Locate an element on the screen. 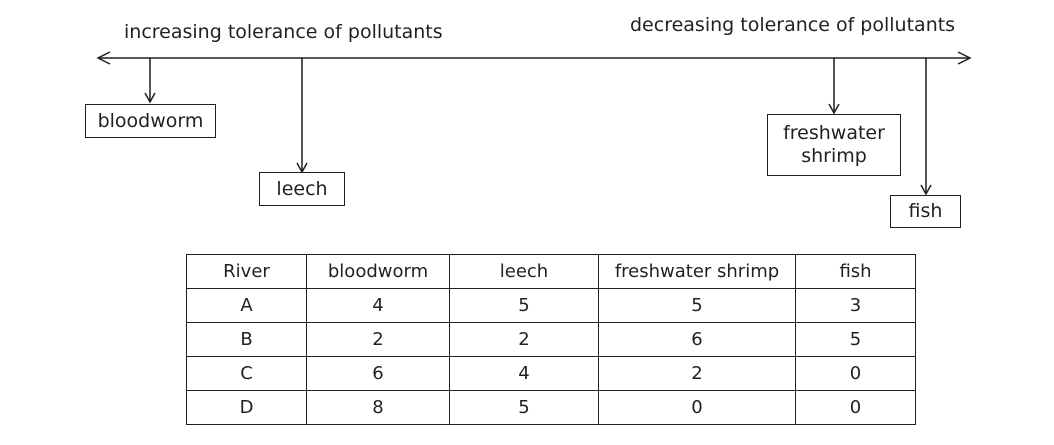 Image resolution: width=1054 pixels, height=445 pixels. freshwater-shrimp-box: freshwater shrimp is located at coordinates (834, 145).